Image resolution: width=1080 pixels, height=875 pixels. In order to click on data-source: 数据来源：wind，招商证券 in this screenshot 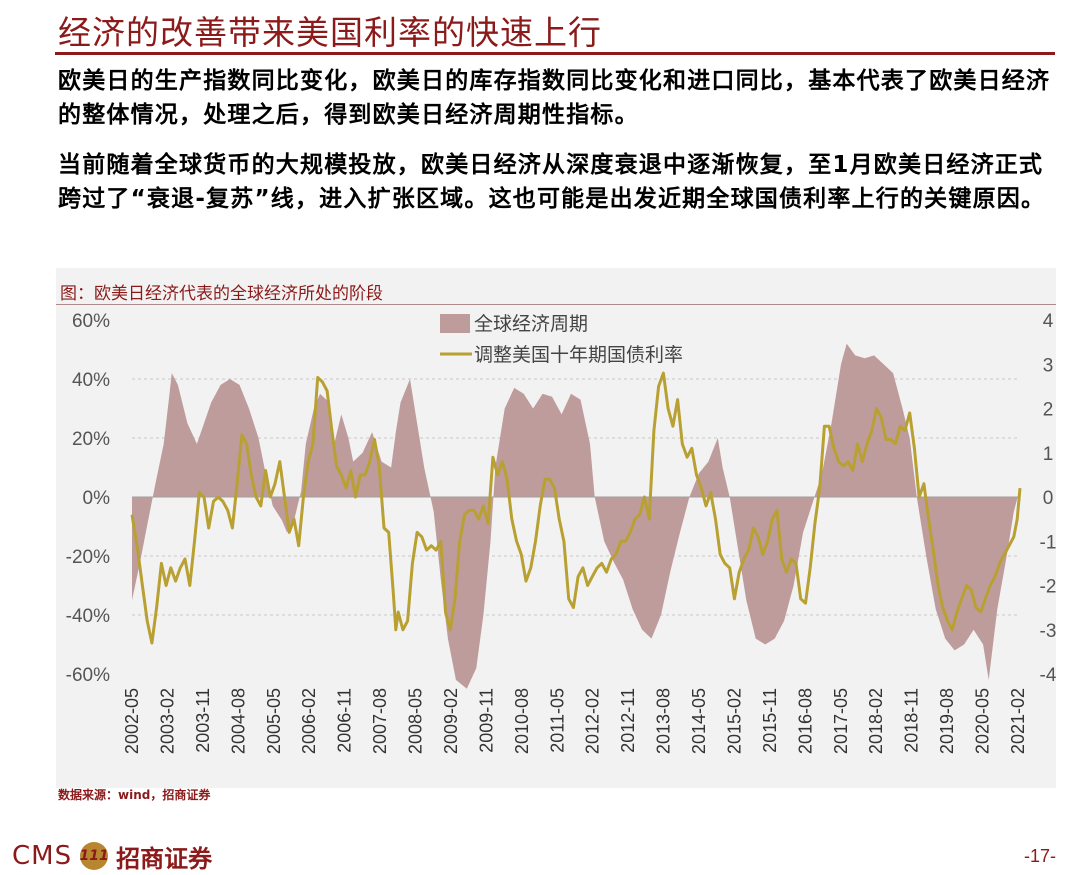, I will do `click(134, 795)`.